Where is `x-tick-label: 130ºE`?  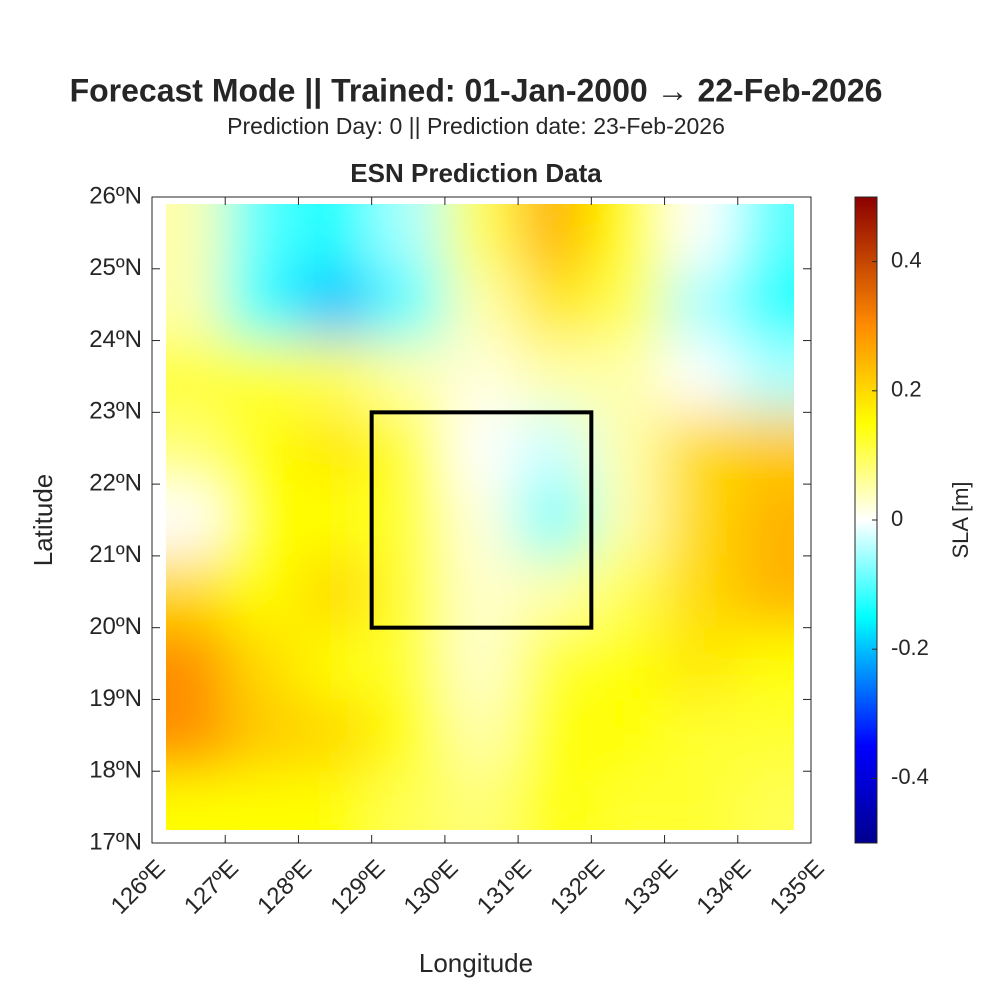
x-tick-label: 130ºE is located at coordinates (431, 887).